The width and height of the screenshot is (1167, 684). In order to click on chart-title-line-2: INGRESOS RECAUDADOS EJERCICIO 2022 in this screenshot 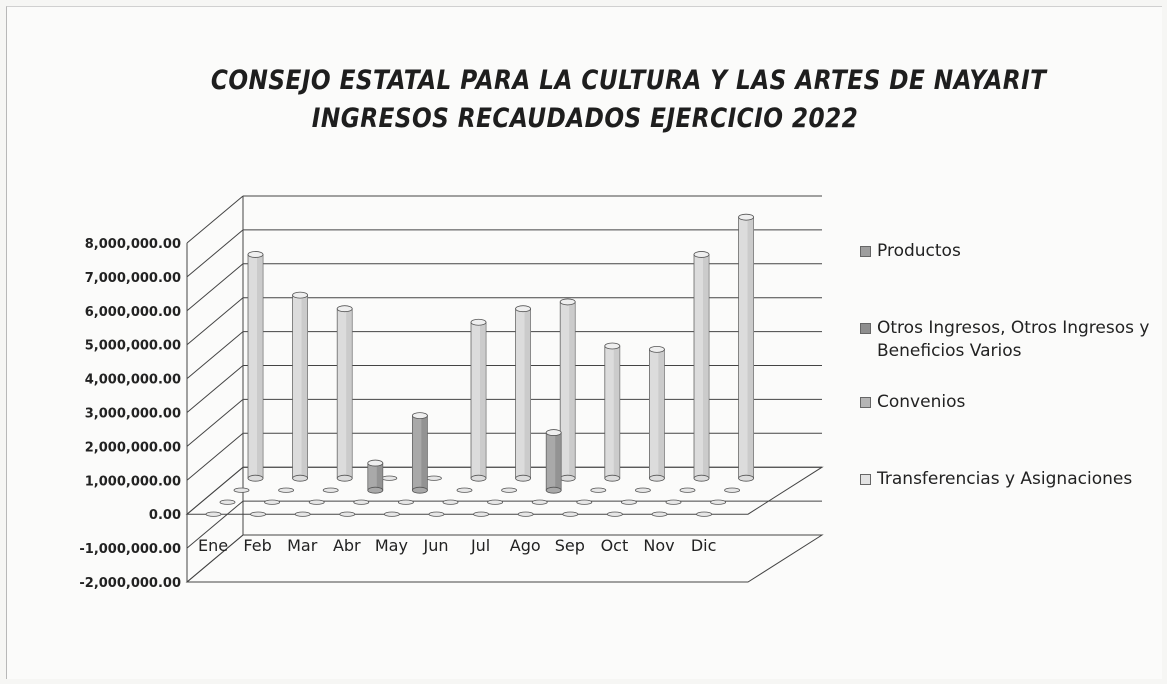, I will do `click(585, 118)`.